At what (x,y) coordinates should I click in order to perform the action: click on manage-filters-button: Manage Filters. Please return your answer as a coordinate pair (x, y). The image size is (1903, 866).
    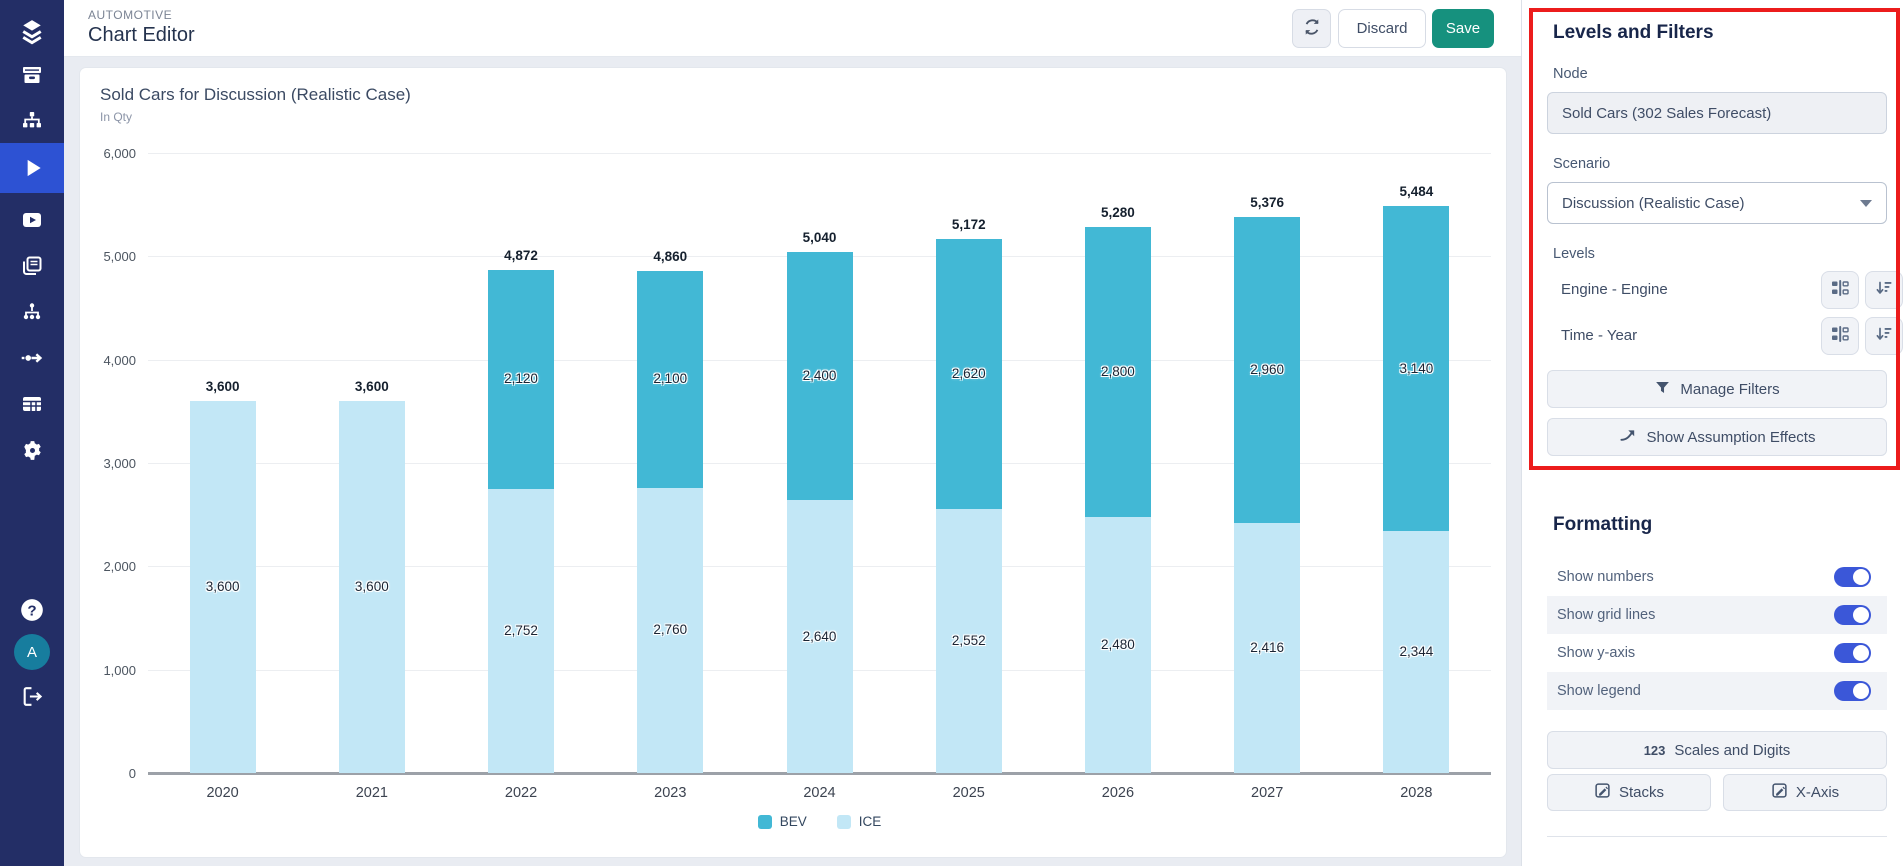
    Looking at the image, I should click on (1717, 389).